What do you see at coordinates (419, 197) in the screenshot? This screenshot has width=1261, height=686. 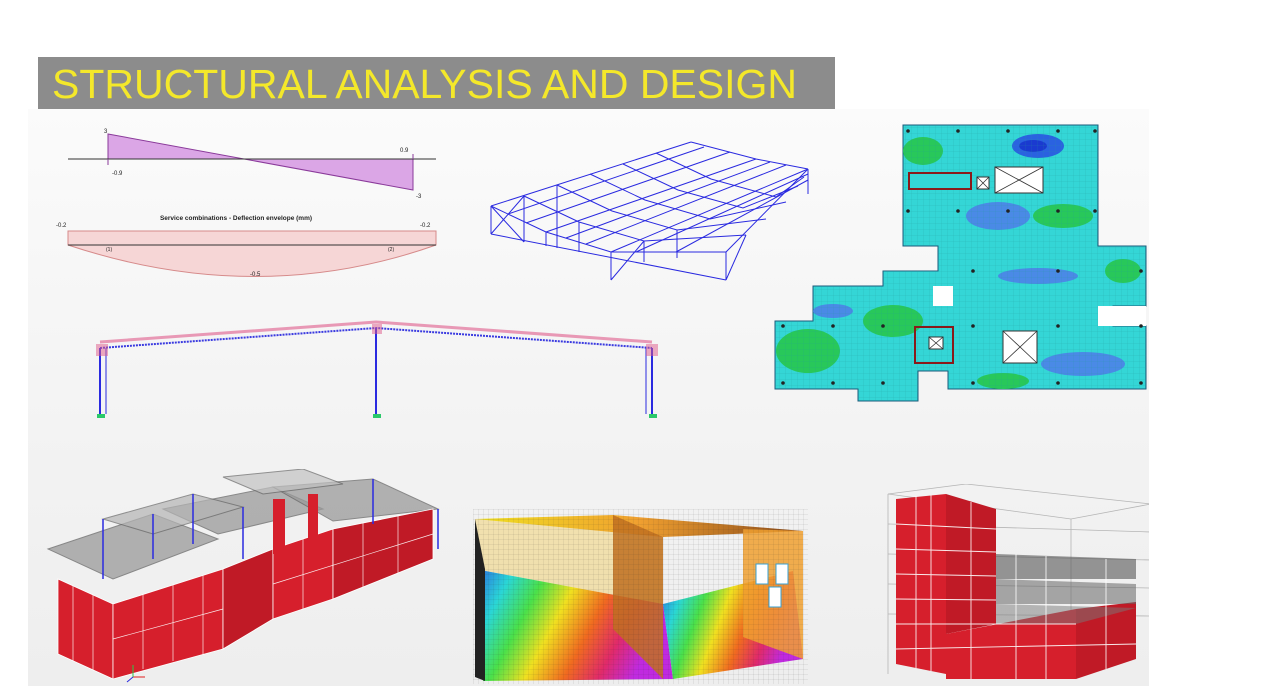 I see `shear-right-bottom-value: -3` at bounding box center [419, 197].